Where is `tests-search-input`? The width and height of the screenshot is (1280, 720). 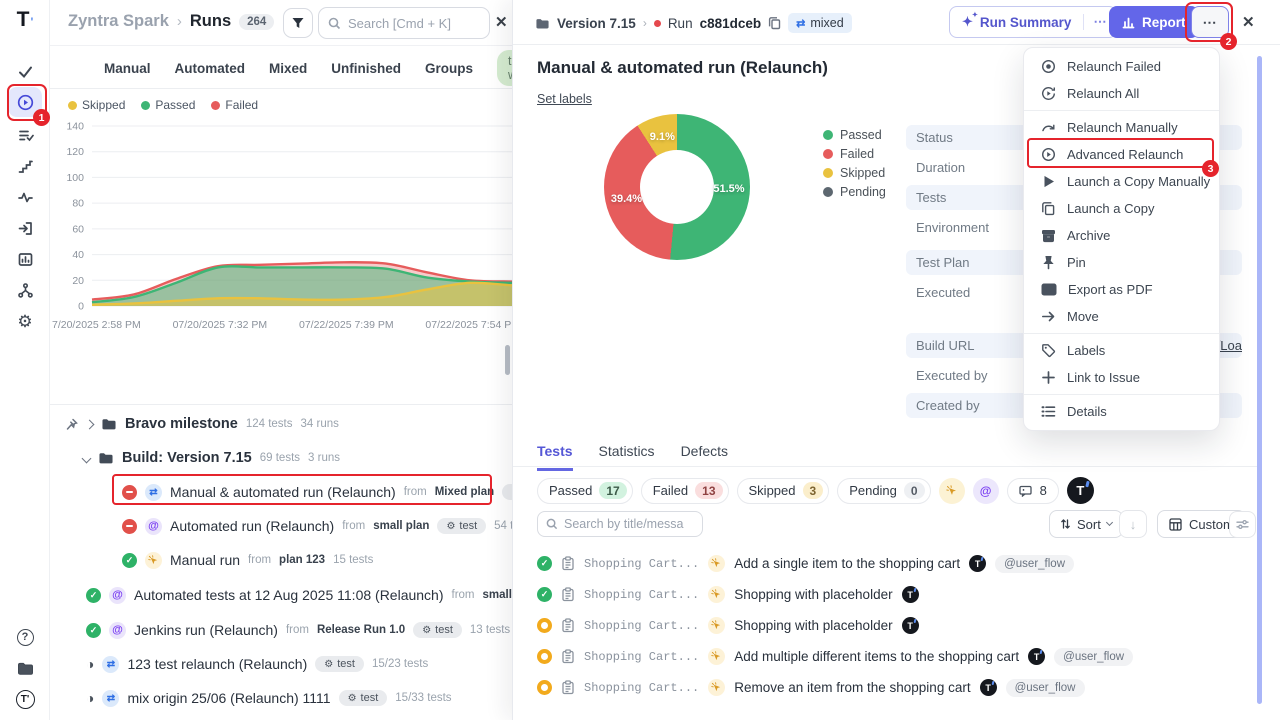 tests-search-input is located at coordinates (624, 524).